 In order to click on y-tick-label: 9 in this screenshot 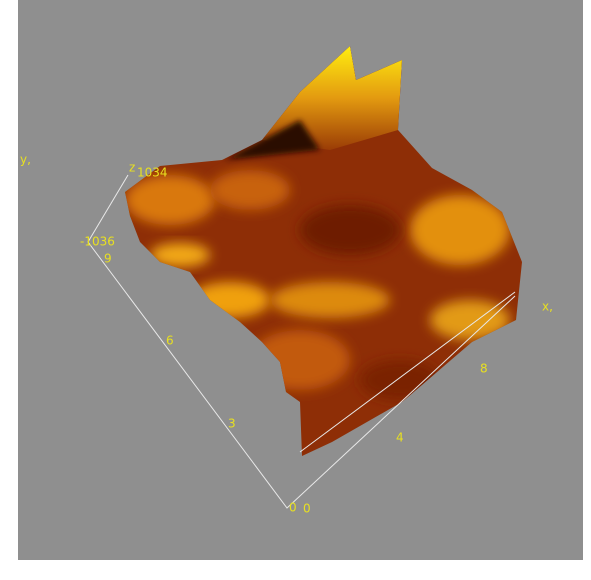, I will do `click(108, 259)`.